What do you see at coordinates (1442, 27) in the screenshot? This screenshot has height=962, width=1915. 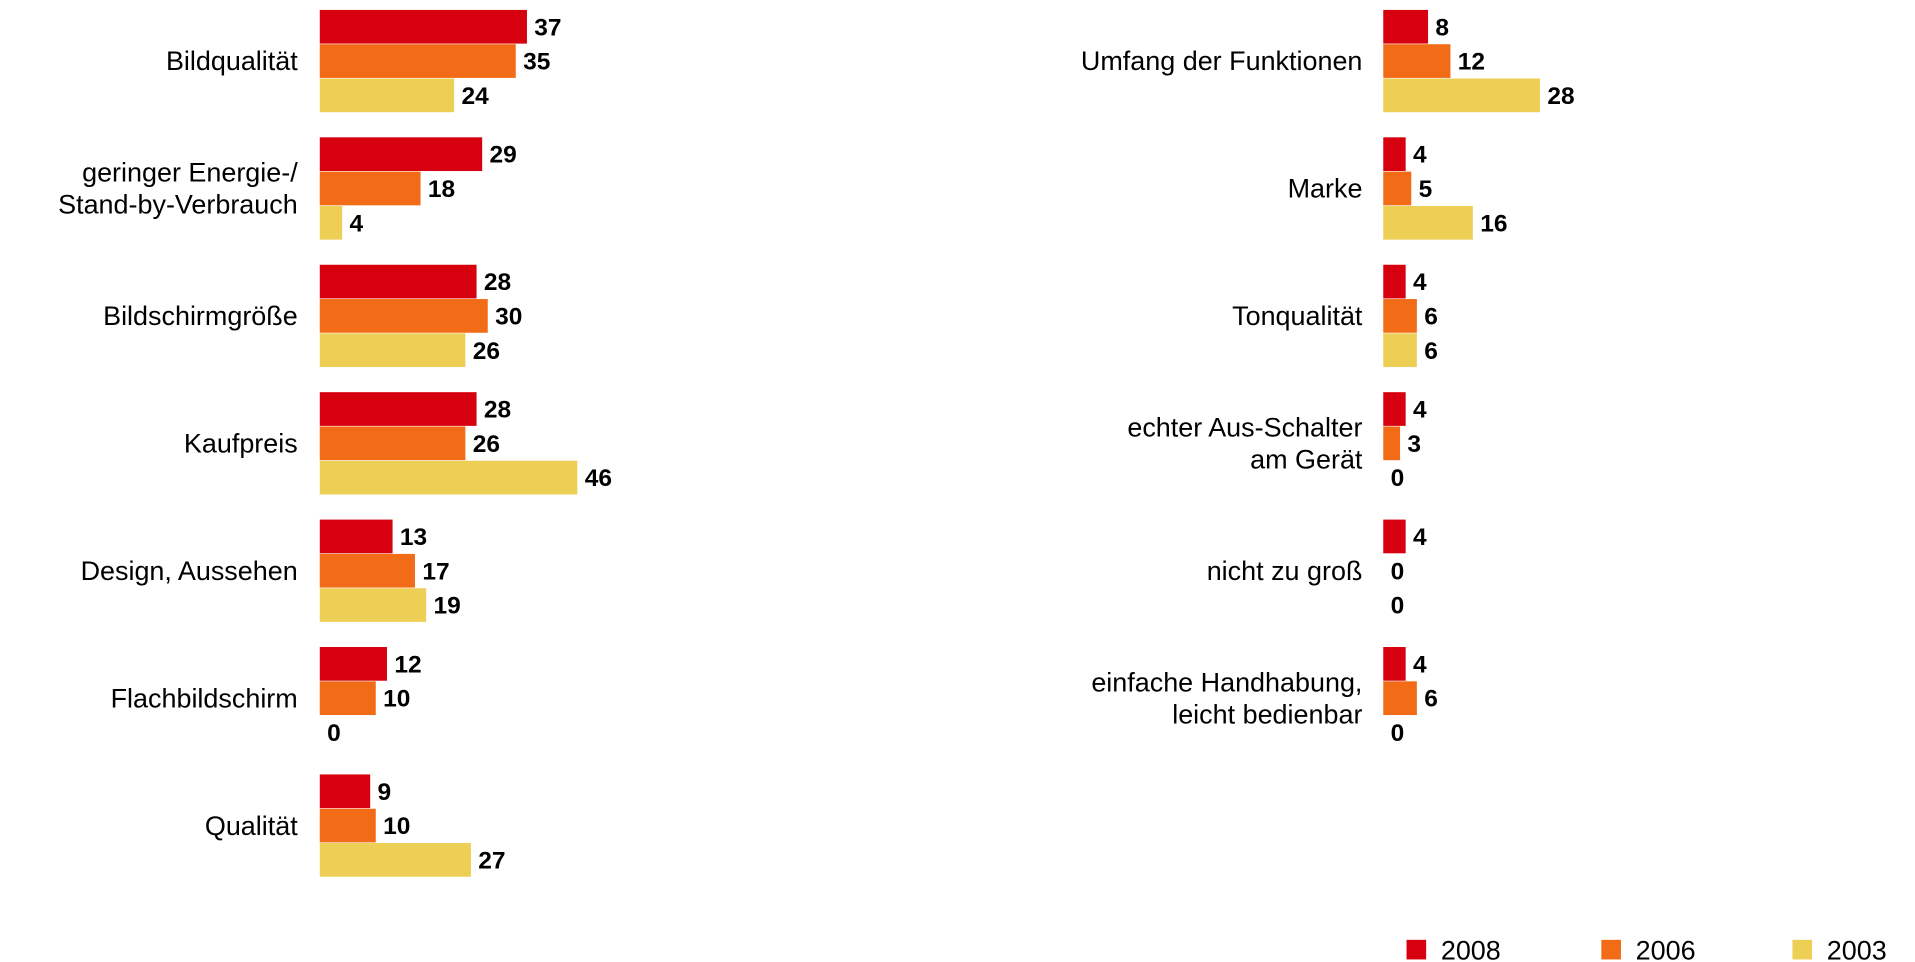 I see `value-label: 8` at bounding box center [1442, 27].